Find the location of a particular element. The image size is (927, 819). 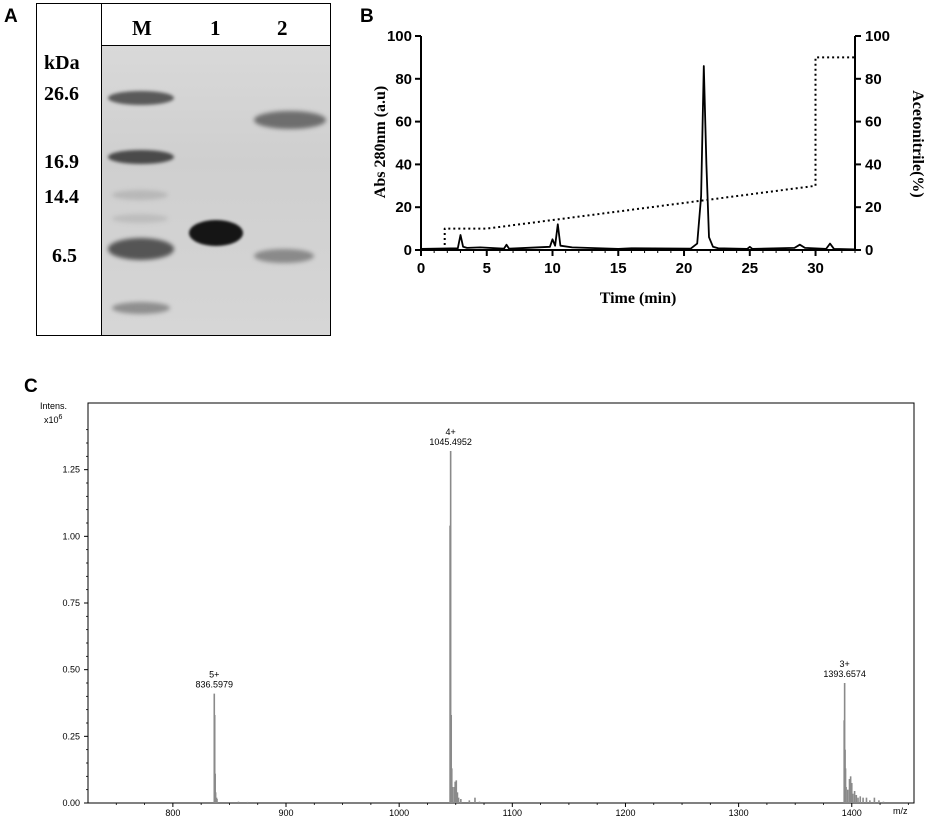

ms-y-axis-label: Intens. x106 is located at coordinates (53, 413).